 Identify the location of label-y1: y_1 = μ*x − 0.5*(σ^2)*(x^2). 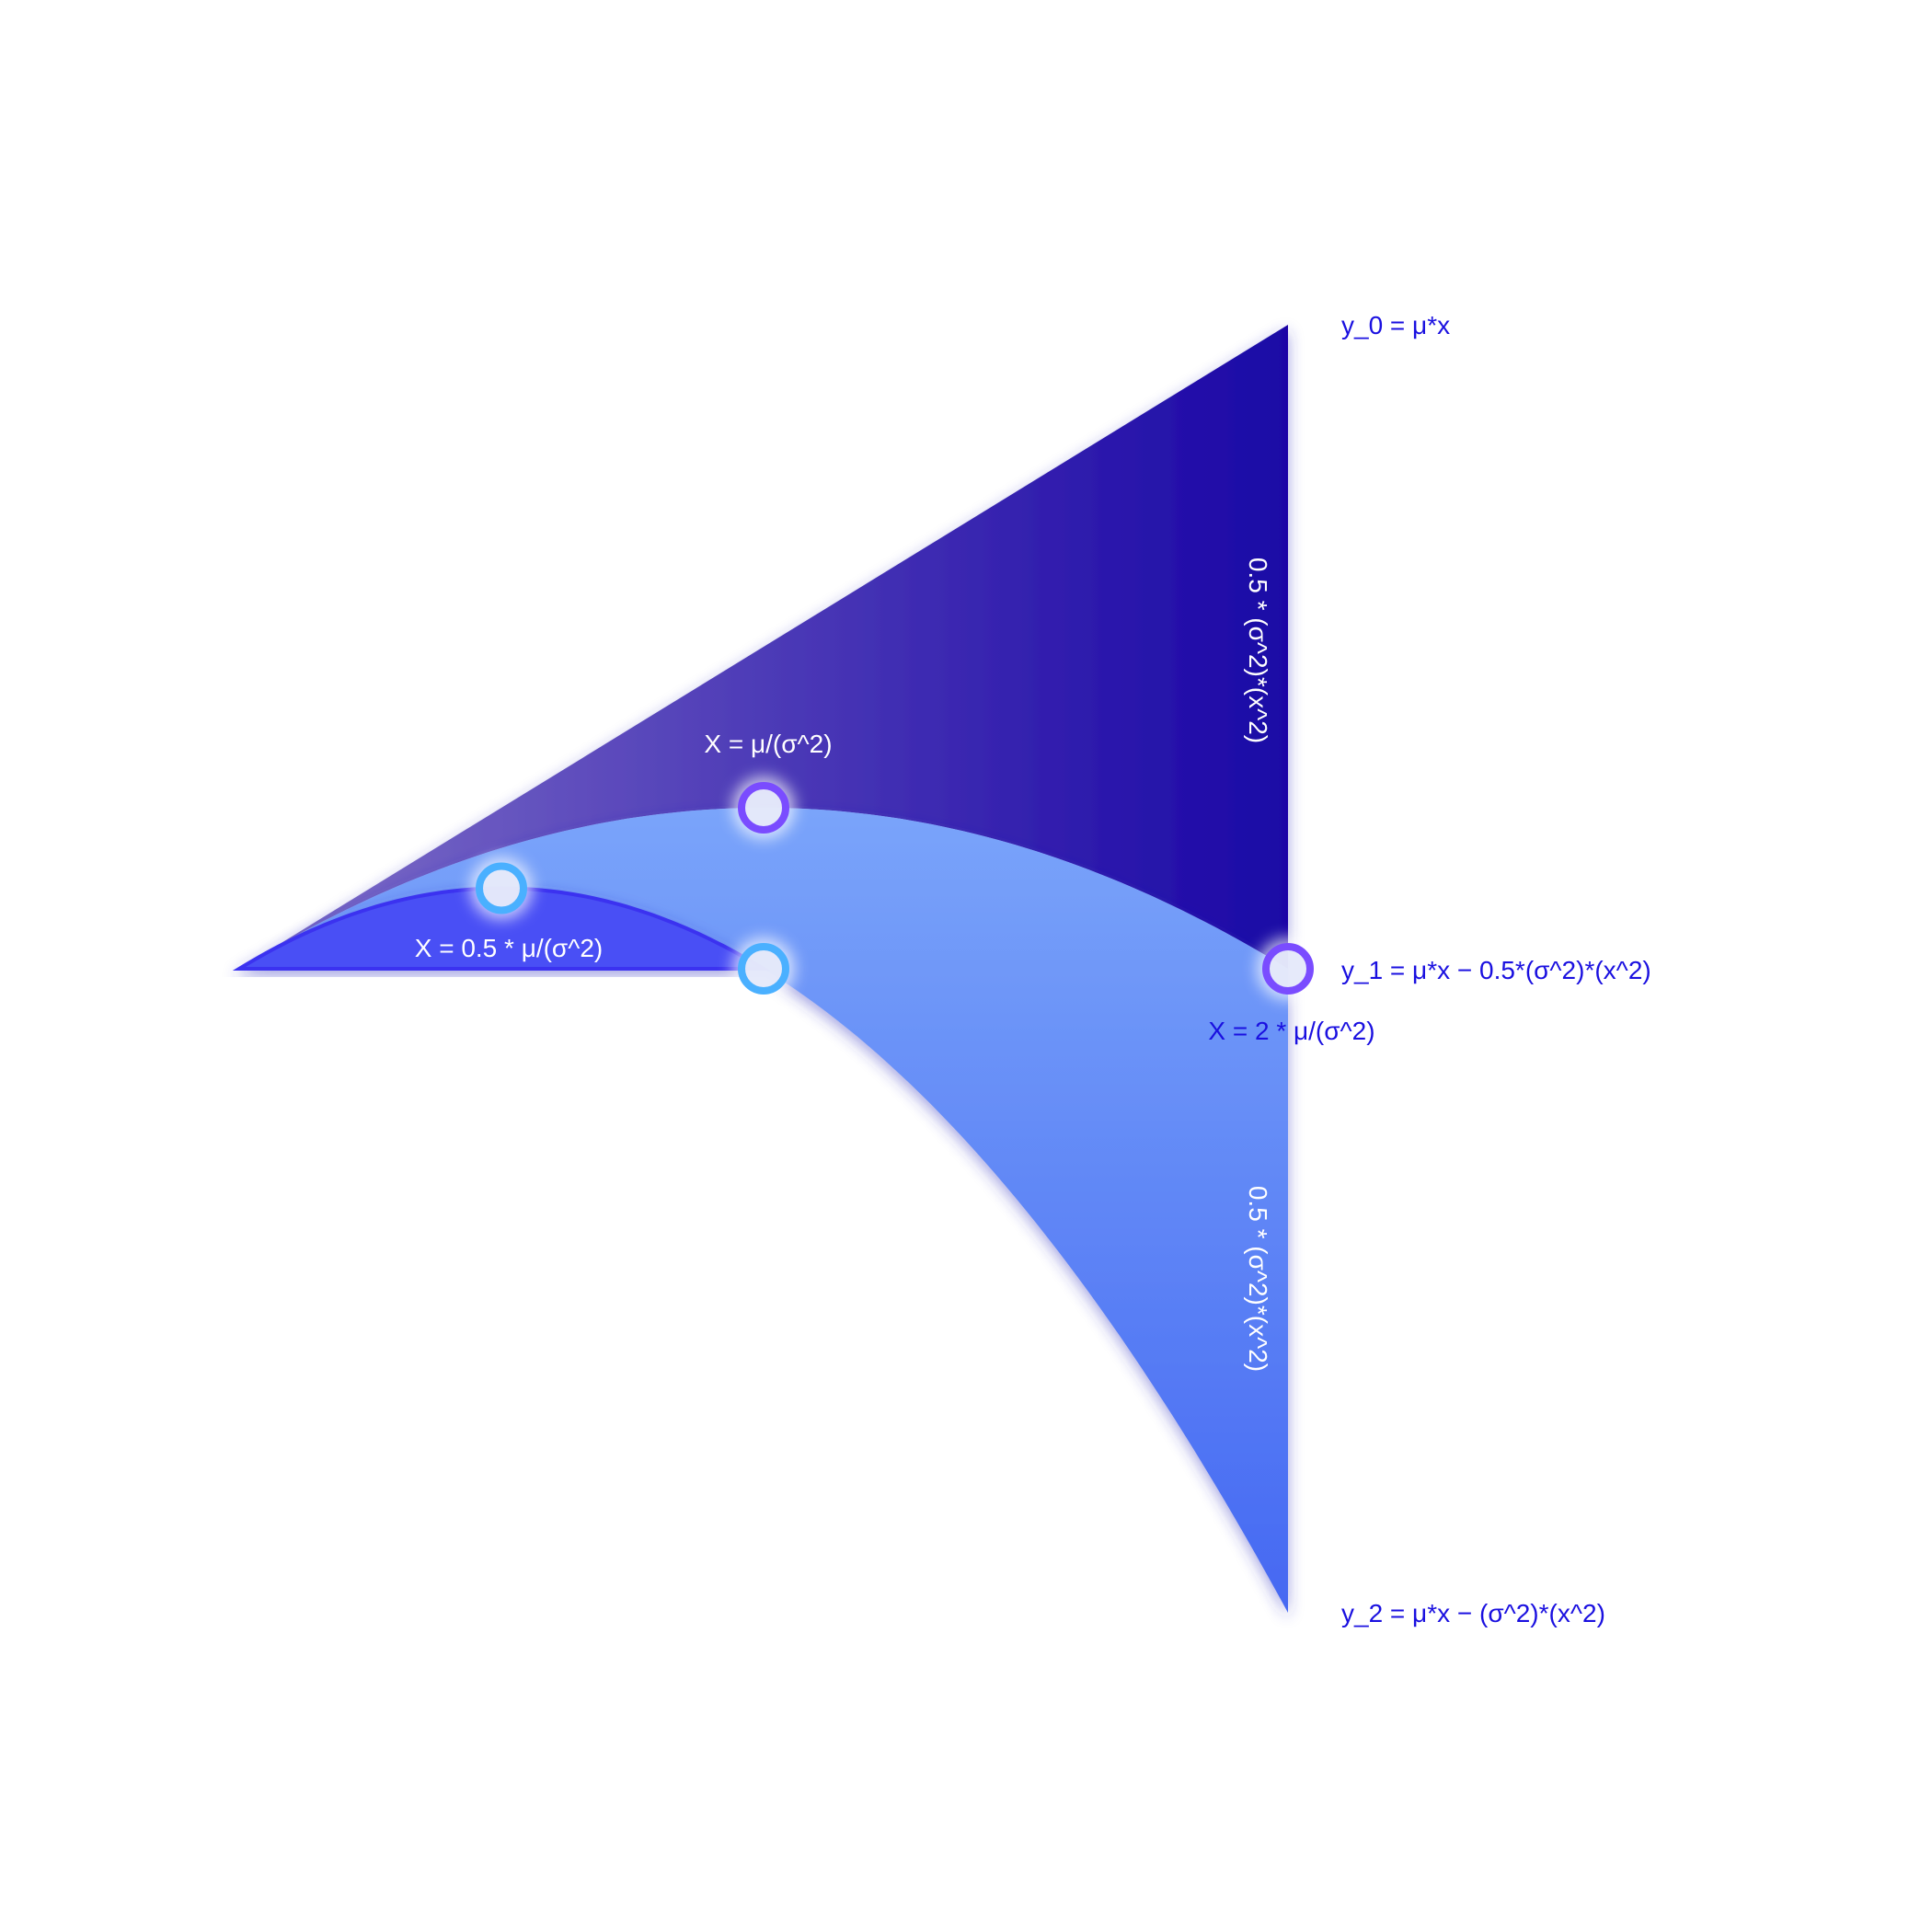
(1496, 970).